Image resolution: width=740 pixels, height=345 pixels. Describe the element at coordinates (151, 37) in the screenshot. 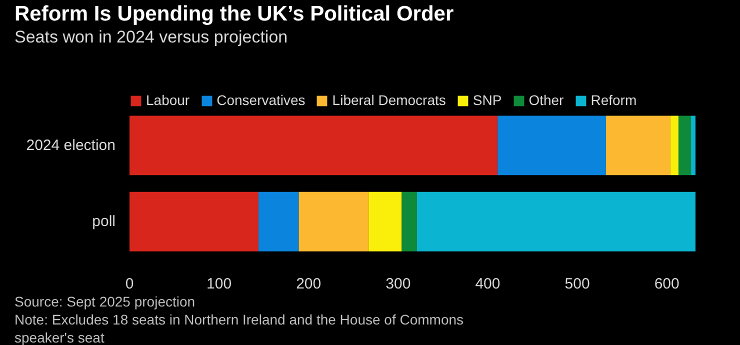

I see `chart-subtitle: Seats won in 2024 versus projection` at that location.